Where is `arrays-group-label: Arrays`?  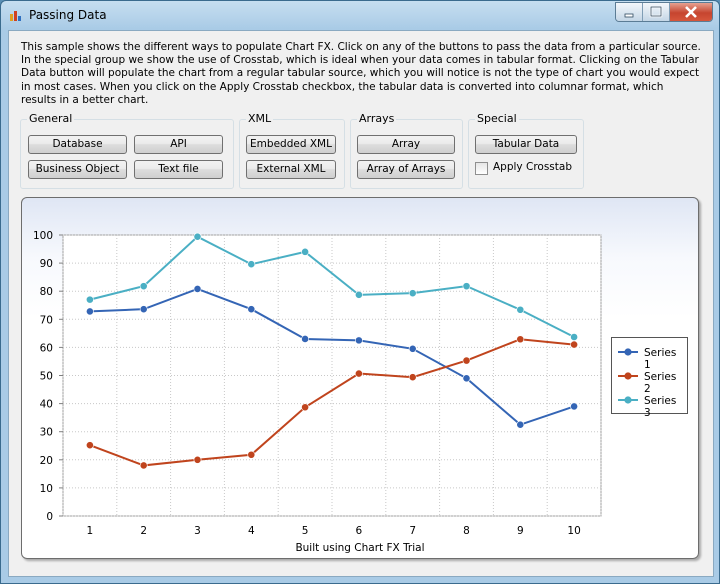 arrays-group-label: Arrays is located at coordinates (377, 118).